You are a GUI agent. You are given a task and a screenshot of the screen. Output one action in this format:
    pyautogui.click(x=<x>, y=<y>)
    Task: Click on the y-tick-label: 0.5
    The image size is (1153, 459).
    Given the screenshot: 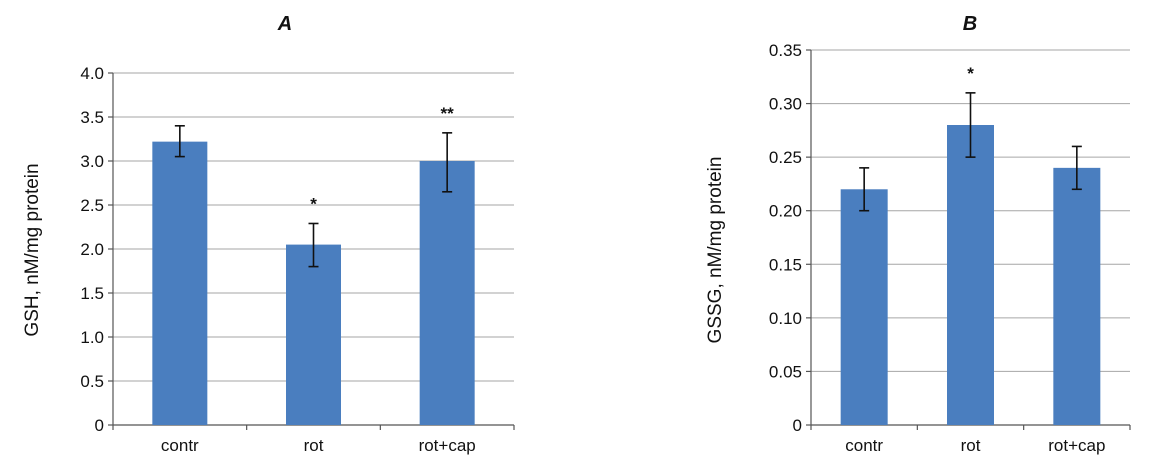 What is the action you would take?
    pyautogui.click(x=92, y=381)
    